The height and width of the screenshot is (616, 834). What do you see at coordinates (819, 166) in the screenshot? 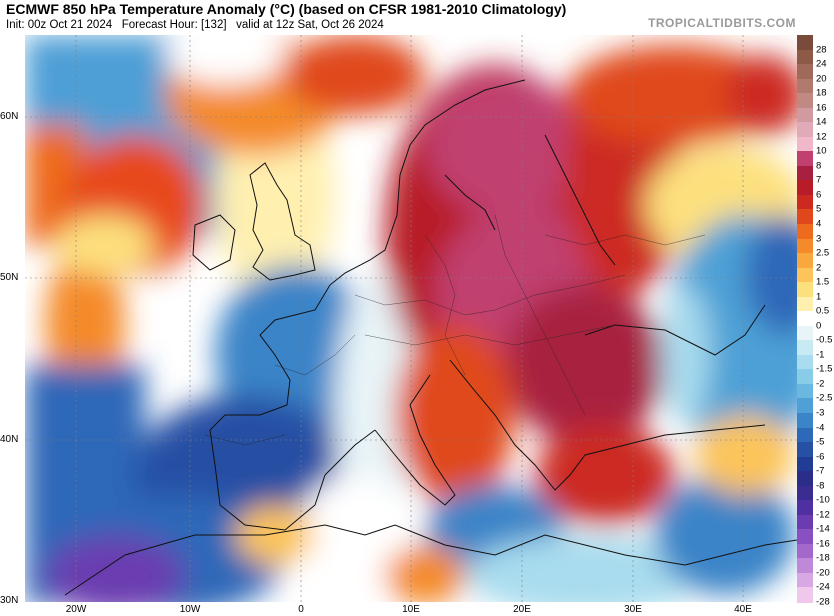
I see `colorbar-label: 8` at bounding box center [819, 166].